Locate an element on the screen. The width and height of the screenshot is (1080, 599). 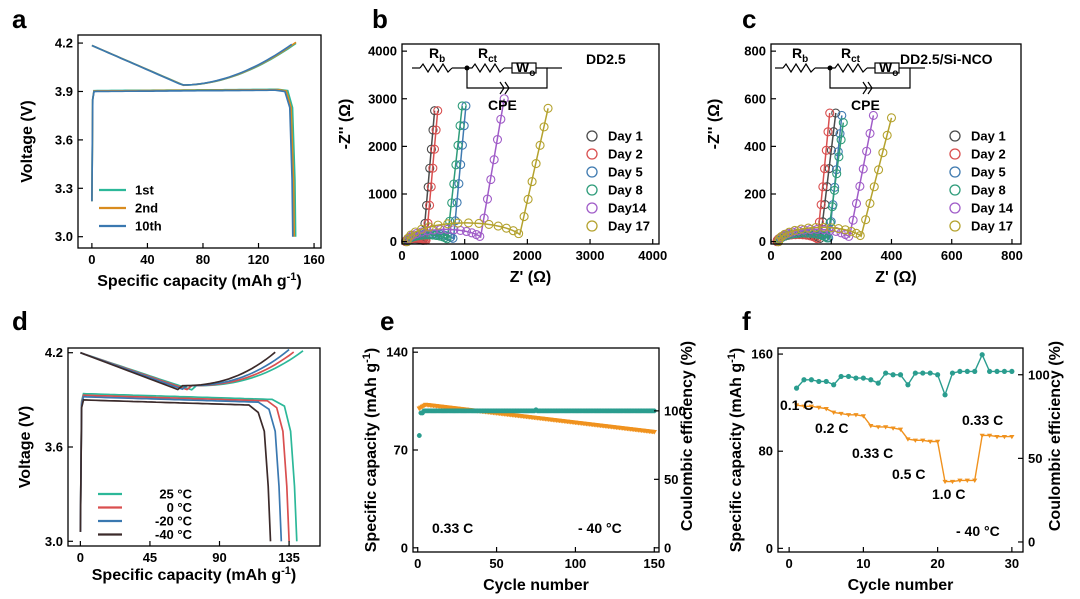
y-axis-label-main: Coulombic efficiency (%) is located at coordinates (1055, 436).